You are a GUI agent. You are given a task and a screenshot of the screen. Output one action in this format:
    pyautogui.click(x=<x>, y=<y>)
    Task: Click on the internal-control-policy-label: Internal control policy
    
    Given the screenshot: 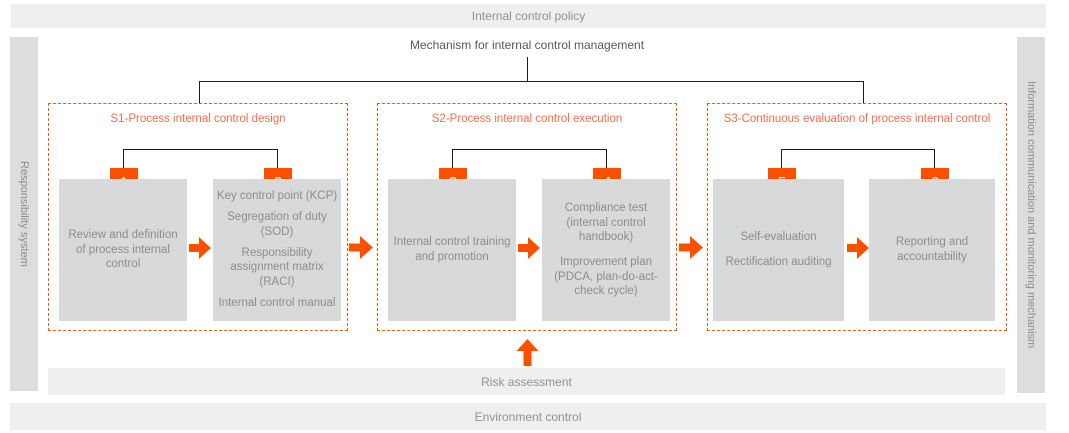 What is the action you would take?
    pyautogui.click(x=528, y=16)
    